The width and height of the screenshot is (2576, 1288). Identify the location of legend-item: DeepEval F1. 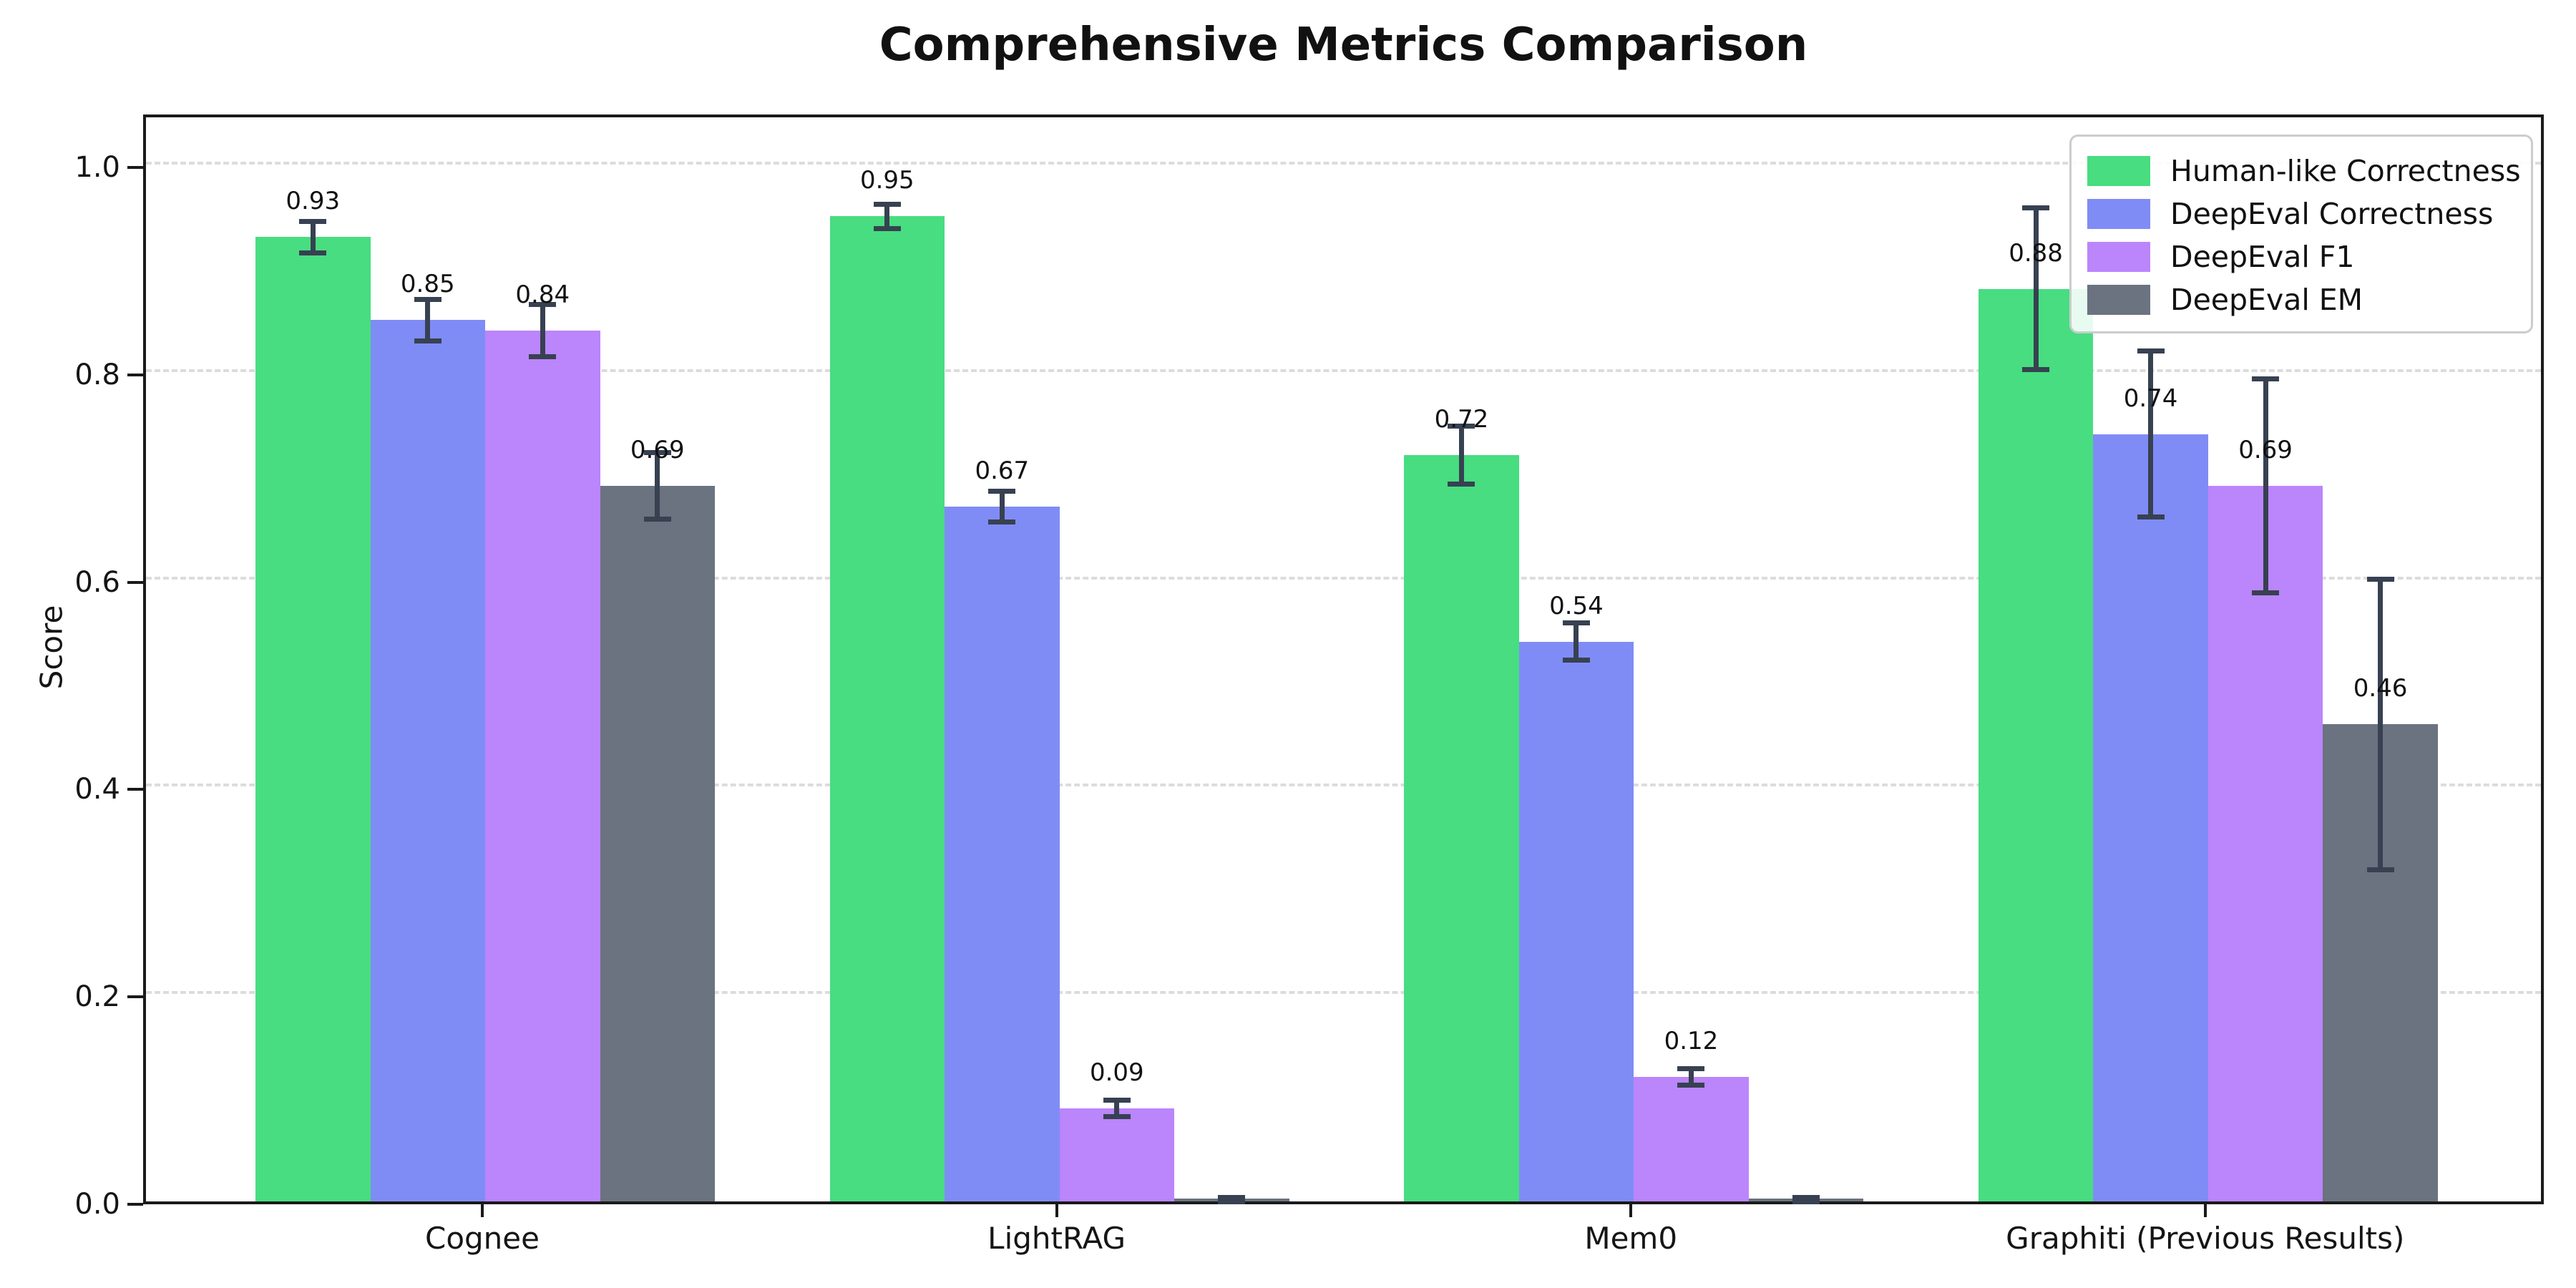
(2309, 256).